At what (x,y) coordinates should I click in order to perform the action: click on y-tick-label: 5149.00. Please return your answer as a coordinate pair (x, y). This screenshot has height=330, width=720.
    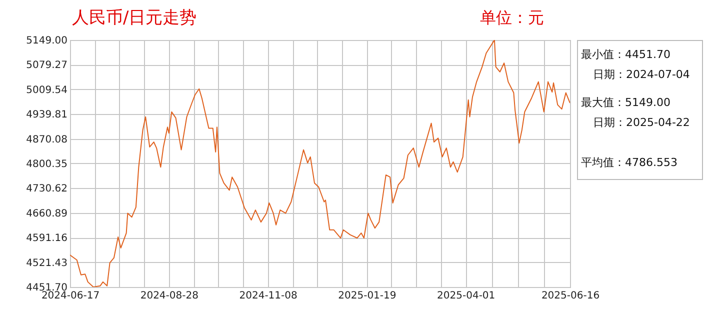
    Looking at the image, I should click on (47, 41).